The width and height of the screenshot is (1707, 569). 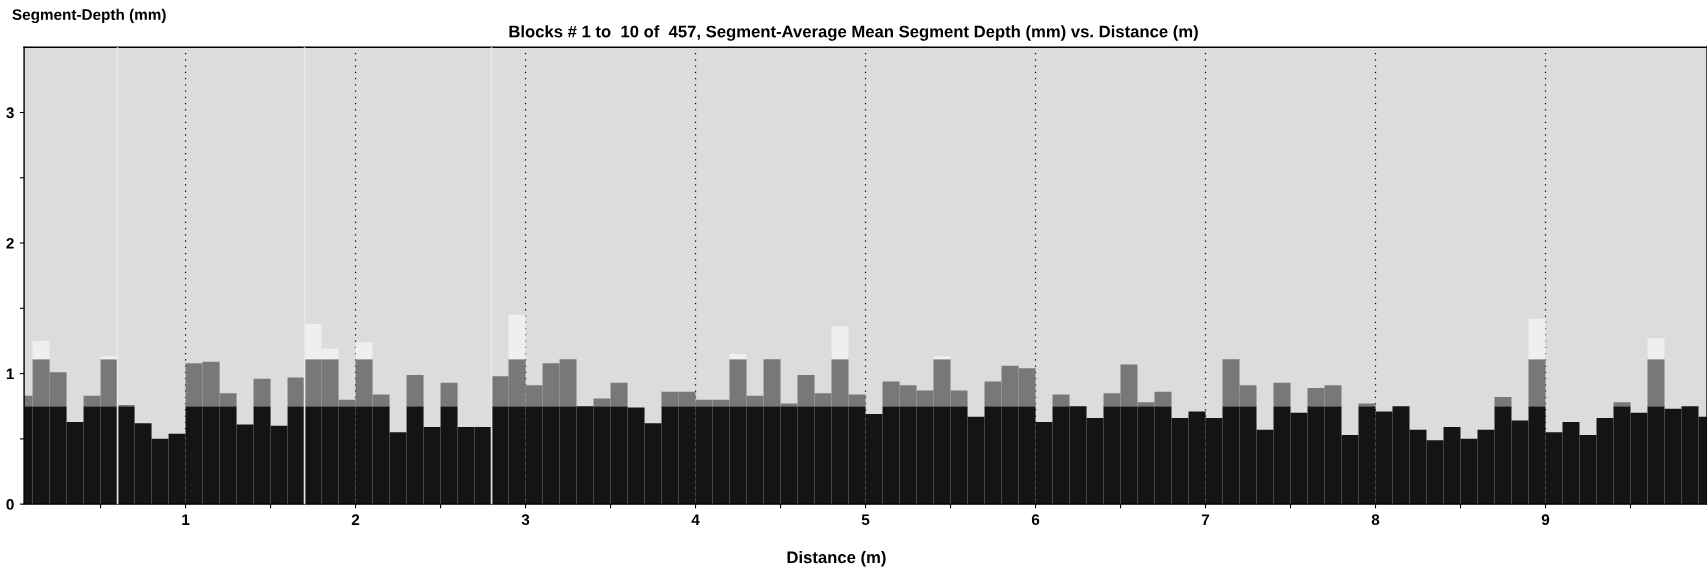 What do you see at coordinates (695, 519) in the screenshot?
I see `x-tick-label: 4` at bounding box center [695, 519].